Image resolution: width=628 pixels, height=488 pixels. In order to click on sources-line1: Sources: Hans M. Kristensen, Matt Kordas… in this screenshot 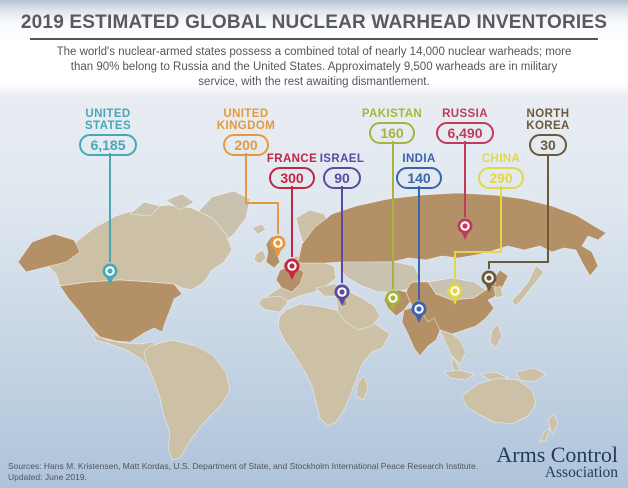, I will do `click(243, 465)`.